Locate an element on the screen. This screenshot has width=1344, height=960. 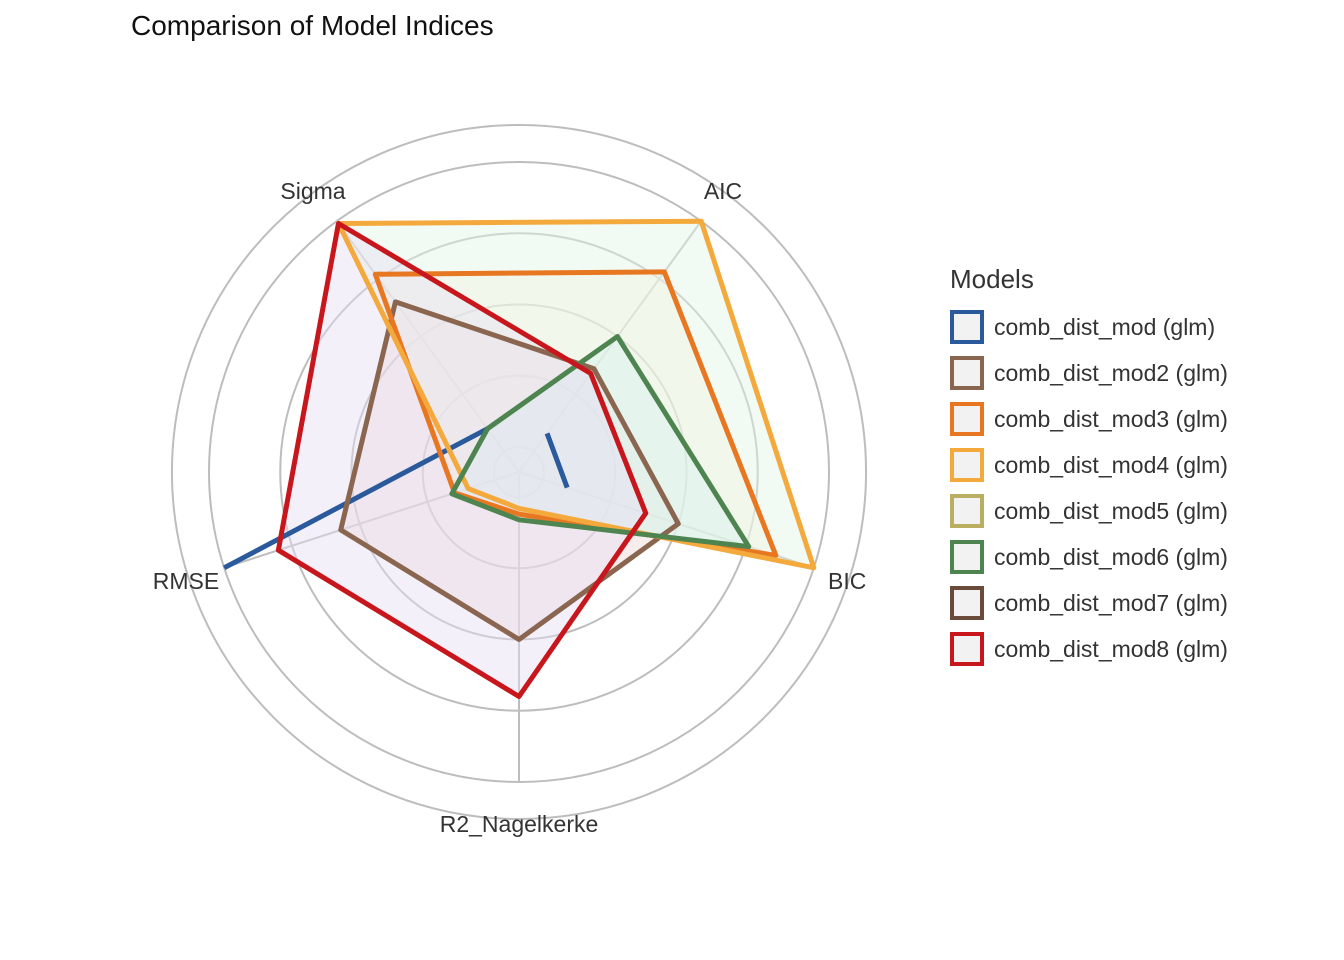
legend-item: comb_dist_mod3 (glm) is located at coordinates (1089, 419).